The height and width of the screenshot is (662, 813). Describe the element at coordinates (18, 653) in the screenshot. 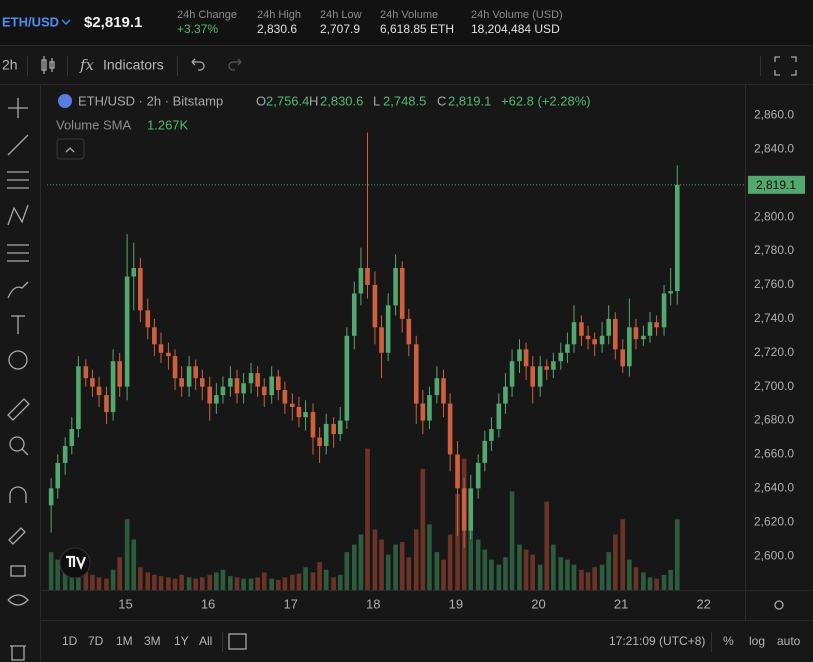

I see `trash-tool` at that location.